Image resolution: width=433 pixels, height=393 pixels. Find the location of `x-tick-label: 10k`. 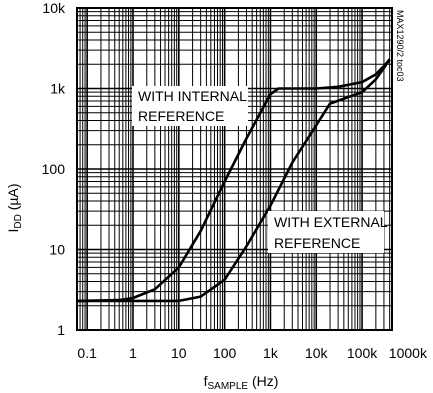

x-tick-label: 10k is located at coordinates (317, 353).